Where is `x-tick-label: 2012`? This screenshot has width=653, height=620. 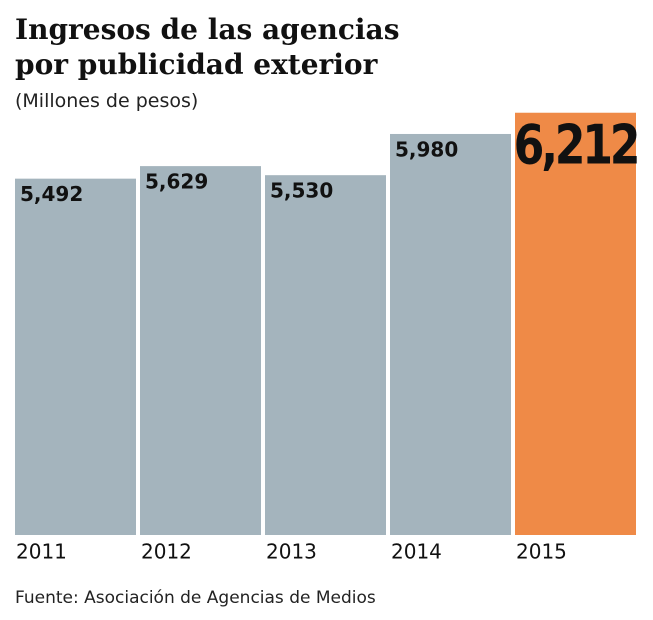
x-tick-label: 2012 is located at coordinates (166, 552).